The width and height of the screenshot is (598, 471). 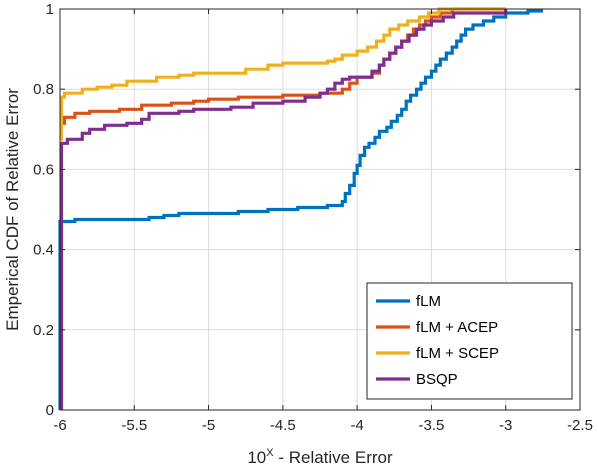 What do you see at coordinates (457, 353) in the screenshot?
I see `legend-label: fLM + SCEP` at bounding box center [457, 353].